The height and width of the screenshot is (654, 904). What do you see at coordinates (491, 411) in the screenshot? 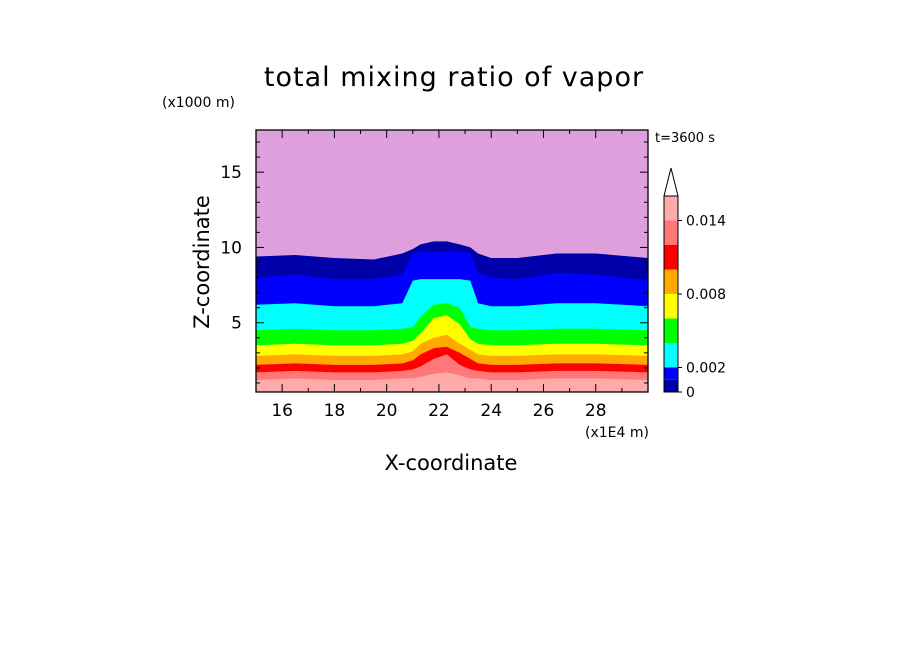
I see `x-tick-label: 24` at bounding box center [491, 411].